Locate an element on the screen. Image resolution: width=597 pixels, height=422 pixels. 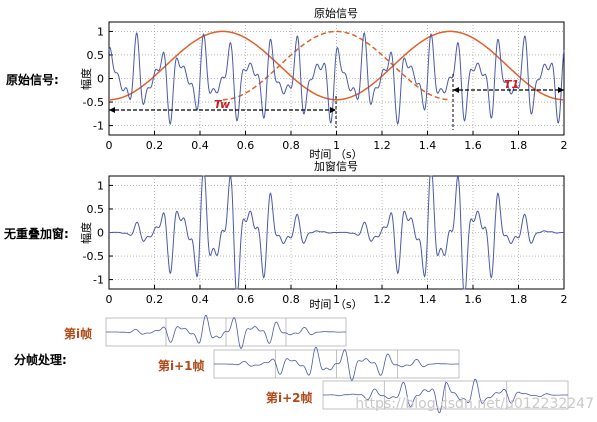
frame-3: 第i+2帧 is located at coordinates (417, 396).